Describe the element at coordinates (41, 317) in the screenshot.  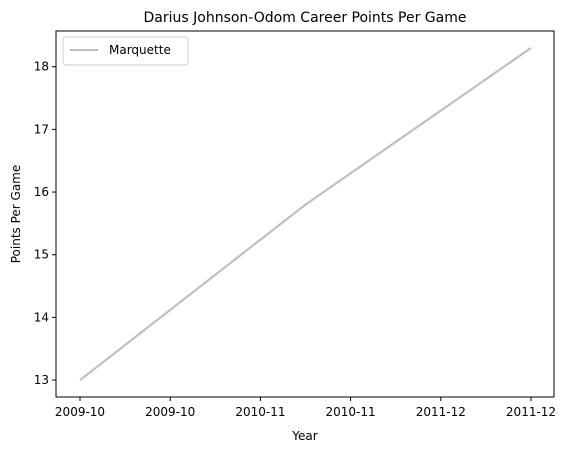
I see `y-tick-label: 14` at that location.